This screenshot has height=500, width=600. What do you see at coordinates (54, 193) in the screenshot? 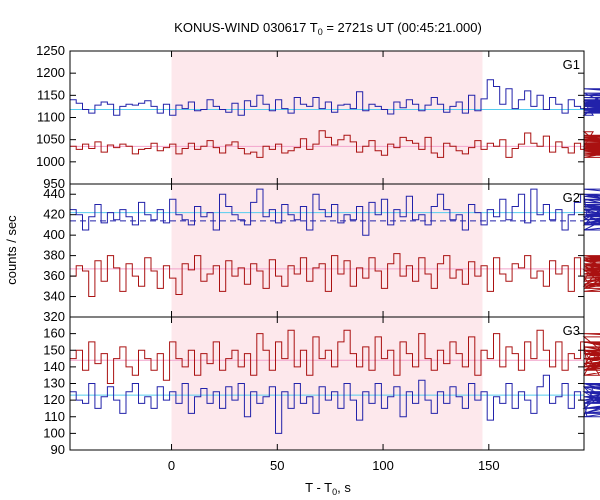
I see `g2-y-tick-label: 440` at bounding box center [54, 193].